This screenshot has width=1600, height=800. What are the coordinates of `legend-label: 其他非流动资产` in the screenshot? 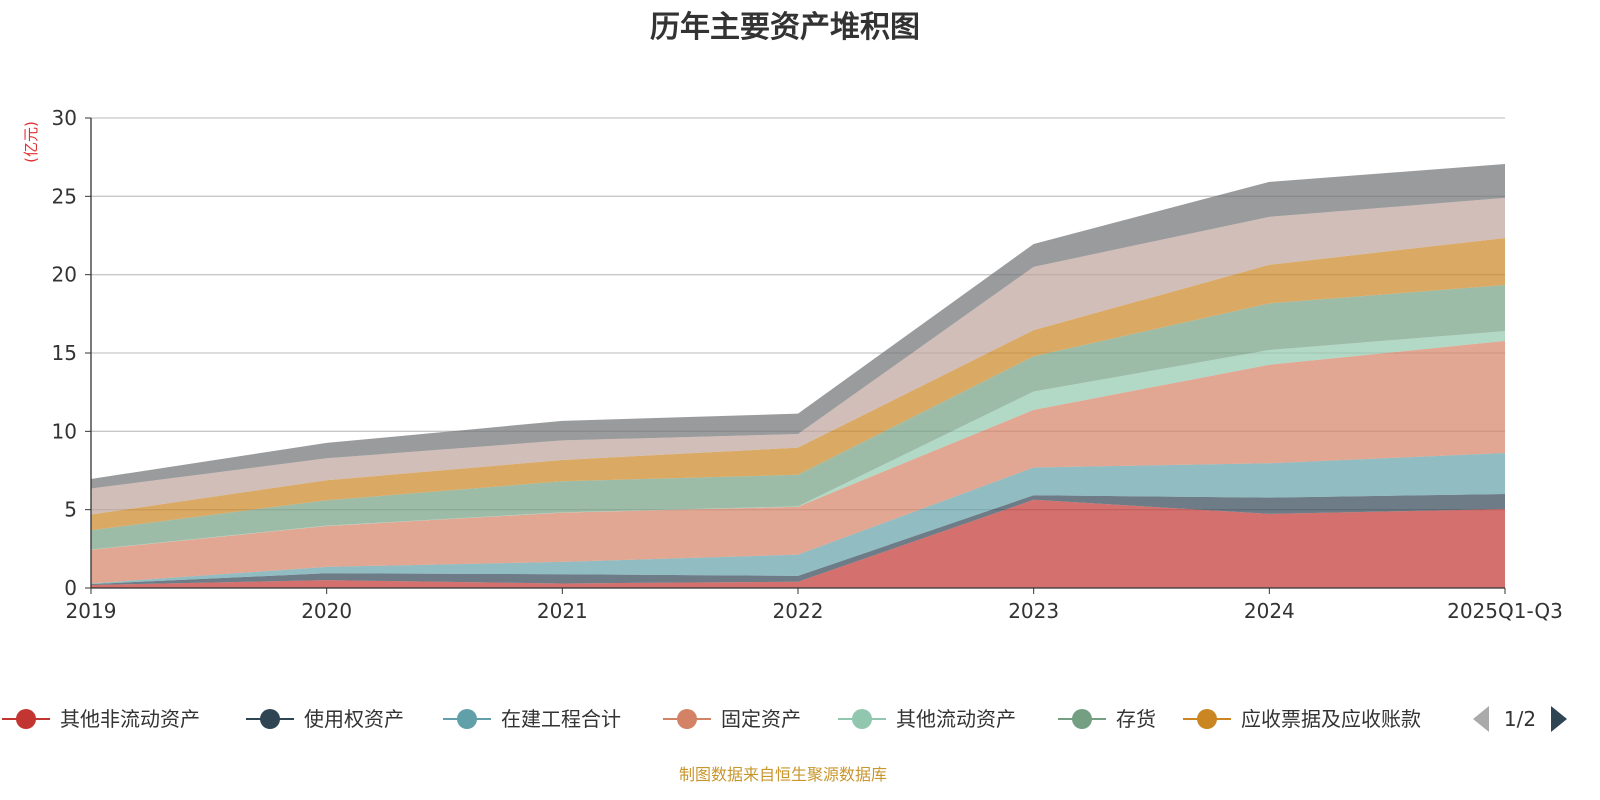 It's located at (130, 719).